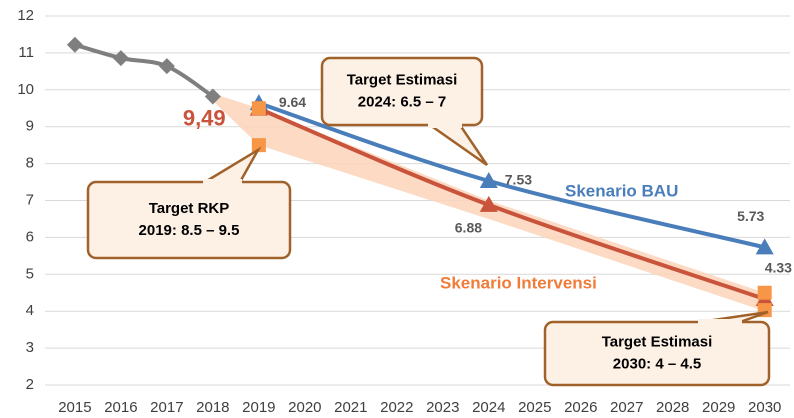 The width and height of the screenshot is (794, 418). What do you see at coordinates (30, 199) in the screenshot?
I see `y-tick-label: 7` at bounding box center [30, 199].